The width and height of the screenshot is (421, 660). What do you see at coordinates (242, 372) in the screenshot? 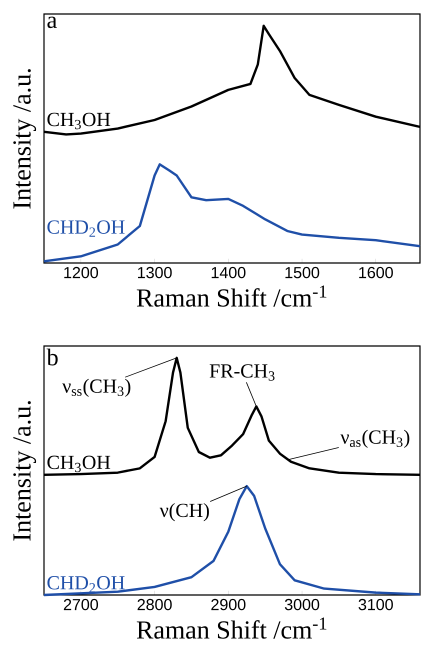
I see `annotation: FR-CH$_{3}$` at bounding box center [242, 372].